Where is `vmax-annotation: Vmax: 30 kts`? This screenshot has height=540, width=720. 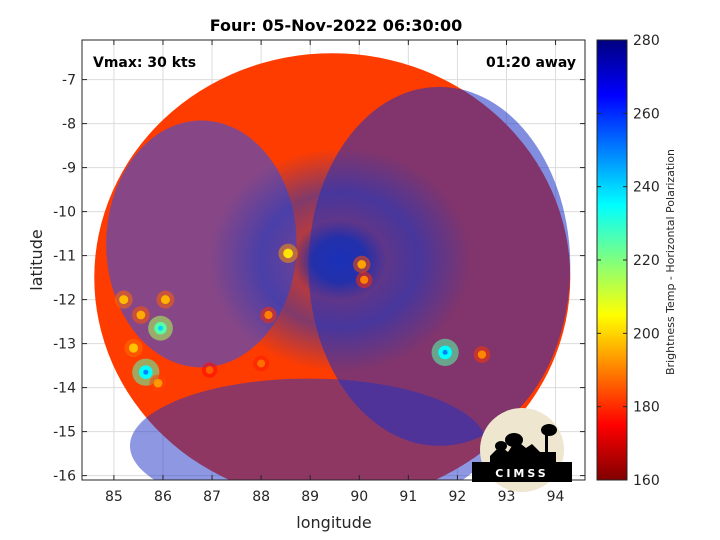
vmax-annotation: Vmax: 30 kts is located at coordinates (144, 63).